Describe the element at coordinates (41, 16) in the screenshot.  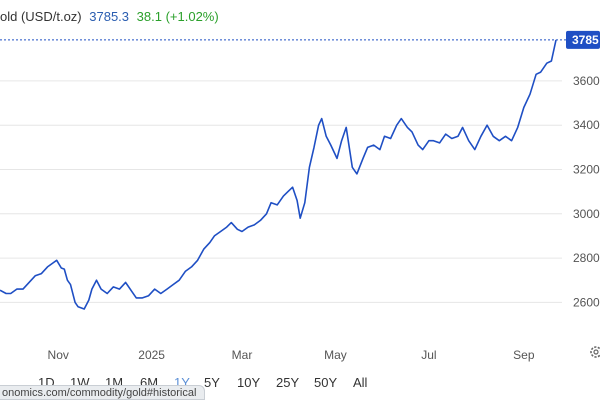
I see `instrument-title: old (USD/t.oz)` at that location.